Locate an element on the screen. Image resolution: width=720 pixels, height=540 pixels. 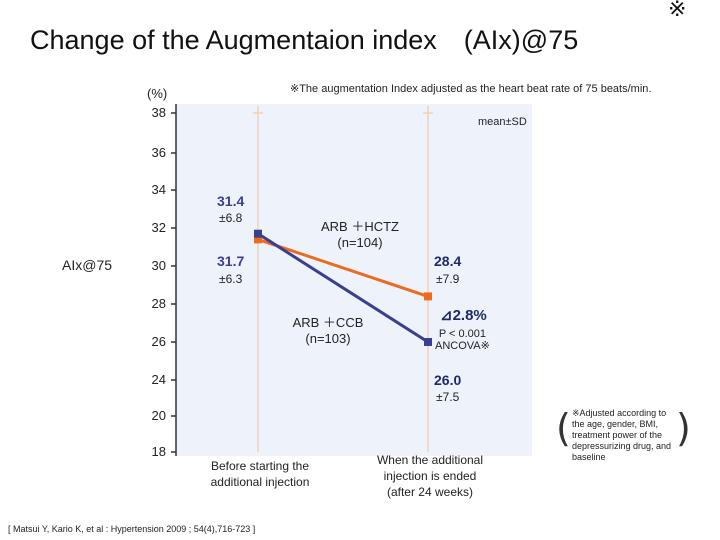
y-tick-label: 26 is located at coordinates (158, 341).